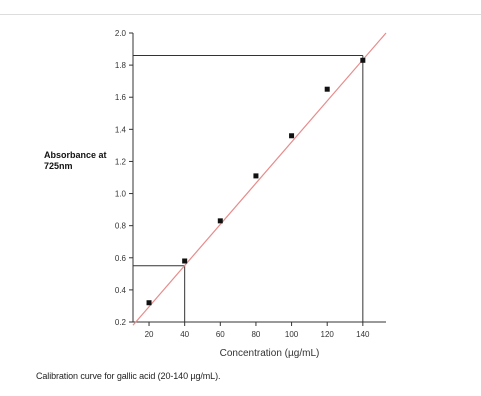 This screenshot has width=481, height=396. Describe the element at coordinates (124, 178) in the screenshot. I see `y-ticks: 0.2 0.4 0.6 0.8 1.0 1.2 1.4 1.6 1.8 2.0` at that location.